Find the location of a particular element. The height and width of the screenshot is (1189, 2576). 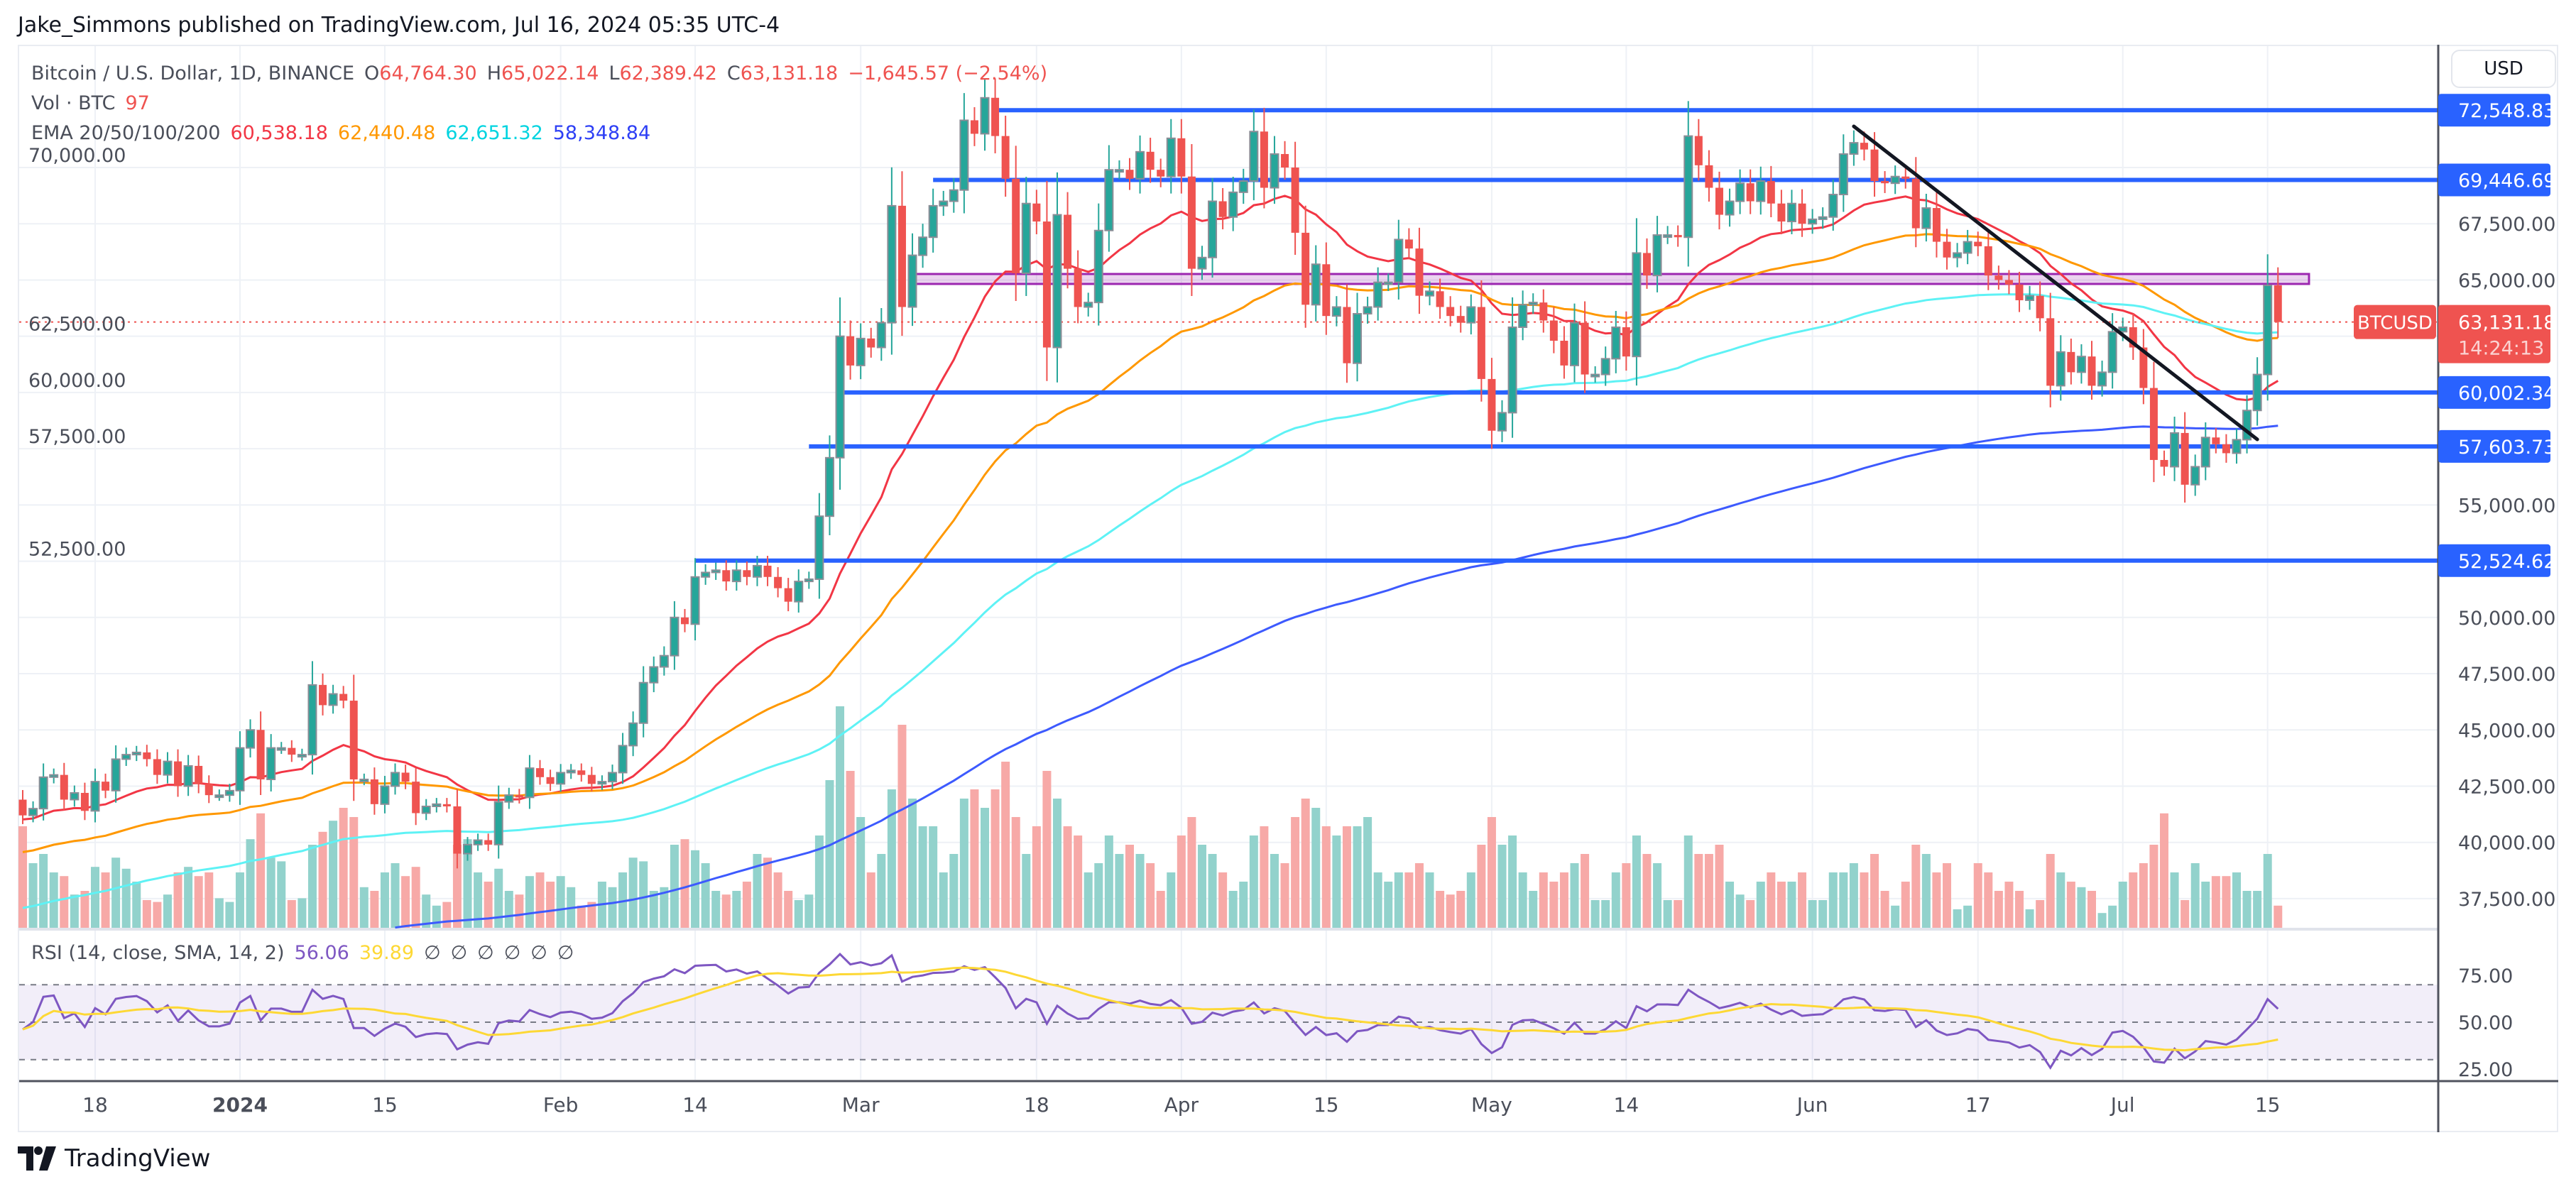

volume-legend: Vol · BTC 97 is located at coordinates (95, 103).